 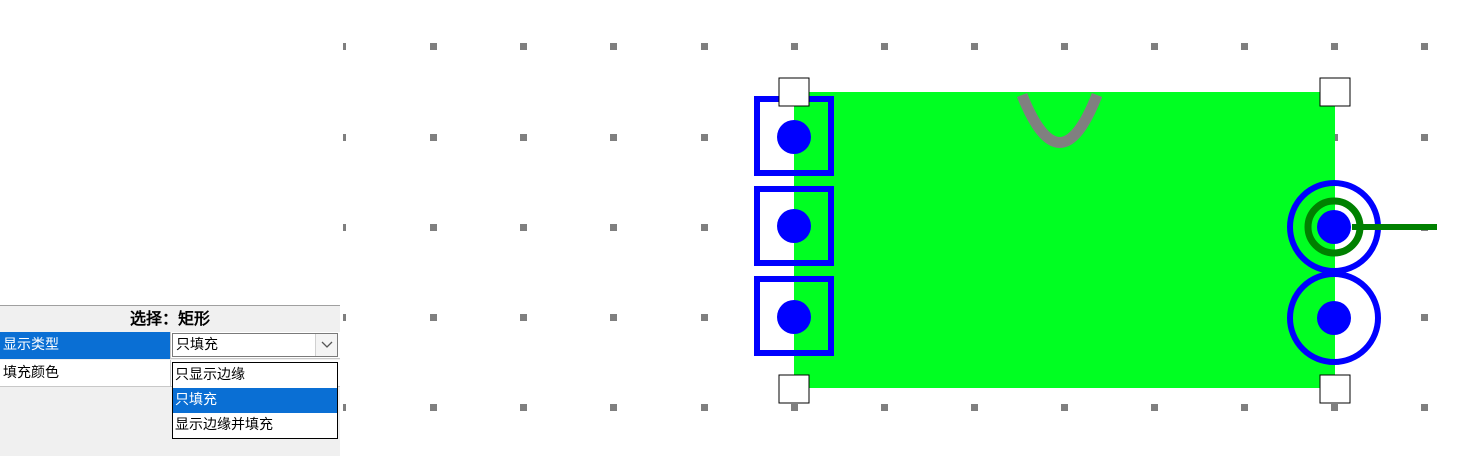 What do you see at coordinates (255, 345) in the screenshot?
I see `display-type-select: 只填充` at bounding box center [255, 345].